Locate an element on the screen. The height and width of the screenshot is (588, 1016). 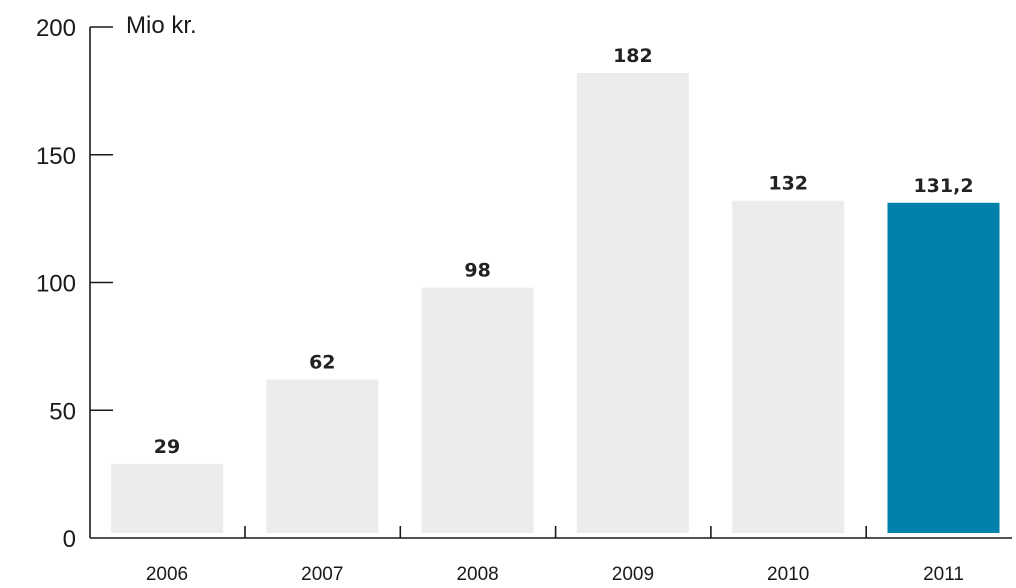
y-tick-label: 0 is located at coordinates (69, 539).